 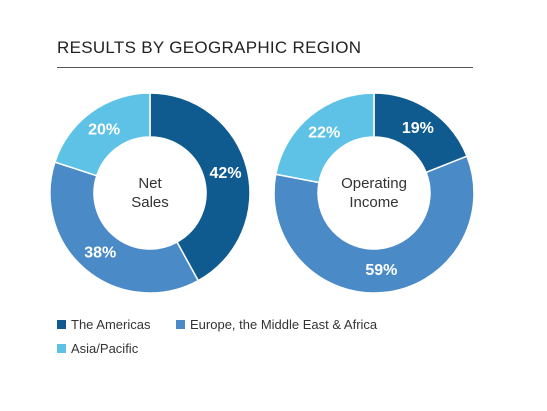 I want to click on slice-label-emea: 59%, so click(x=381, y=270).